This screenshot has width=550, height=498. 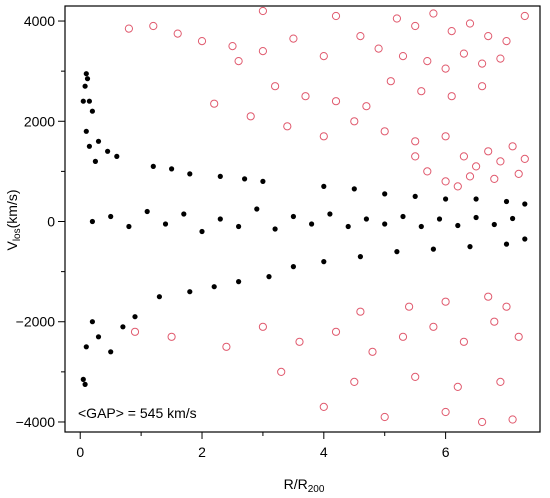 I want to click on y-axis-label: Vlos(km/s), so click(x=13, y=219).